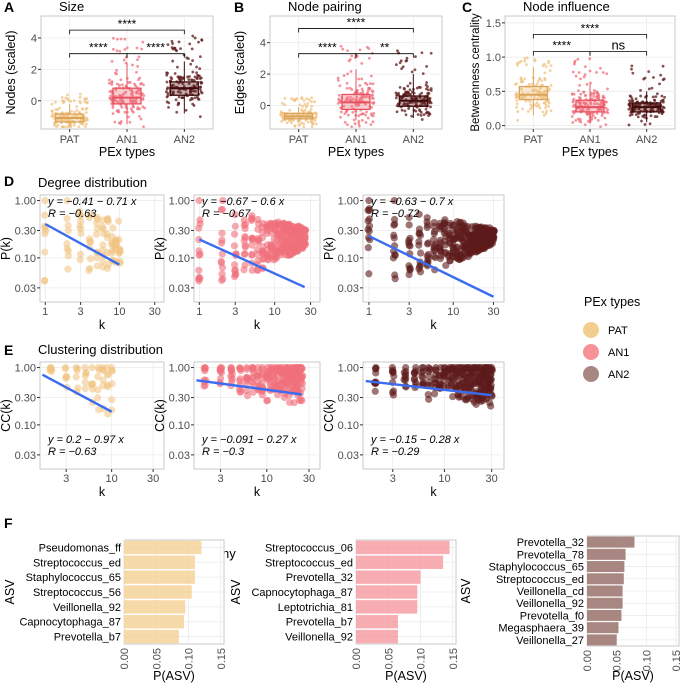 The width and height of the screenshot is (685, 684). I want to click on category-label: Veillonella_cd, so click(550, 592).